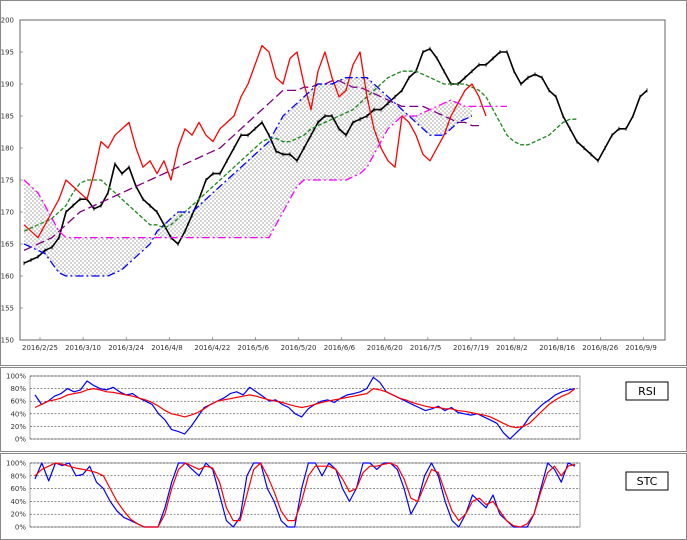  I want to click on x-tick-label: 2016/8/16, so click(557, 348).